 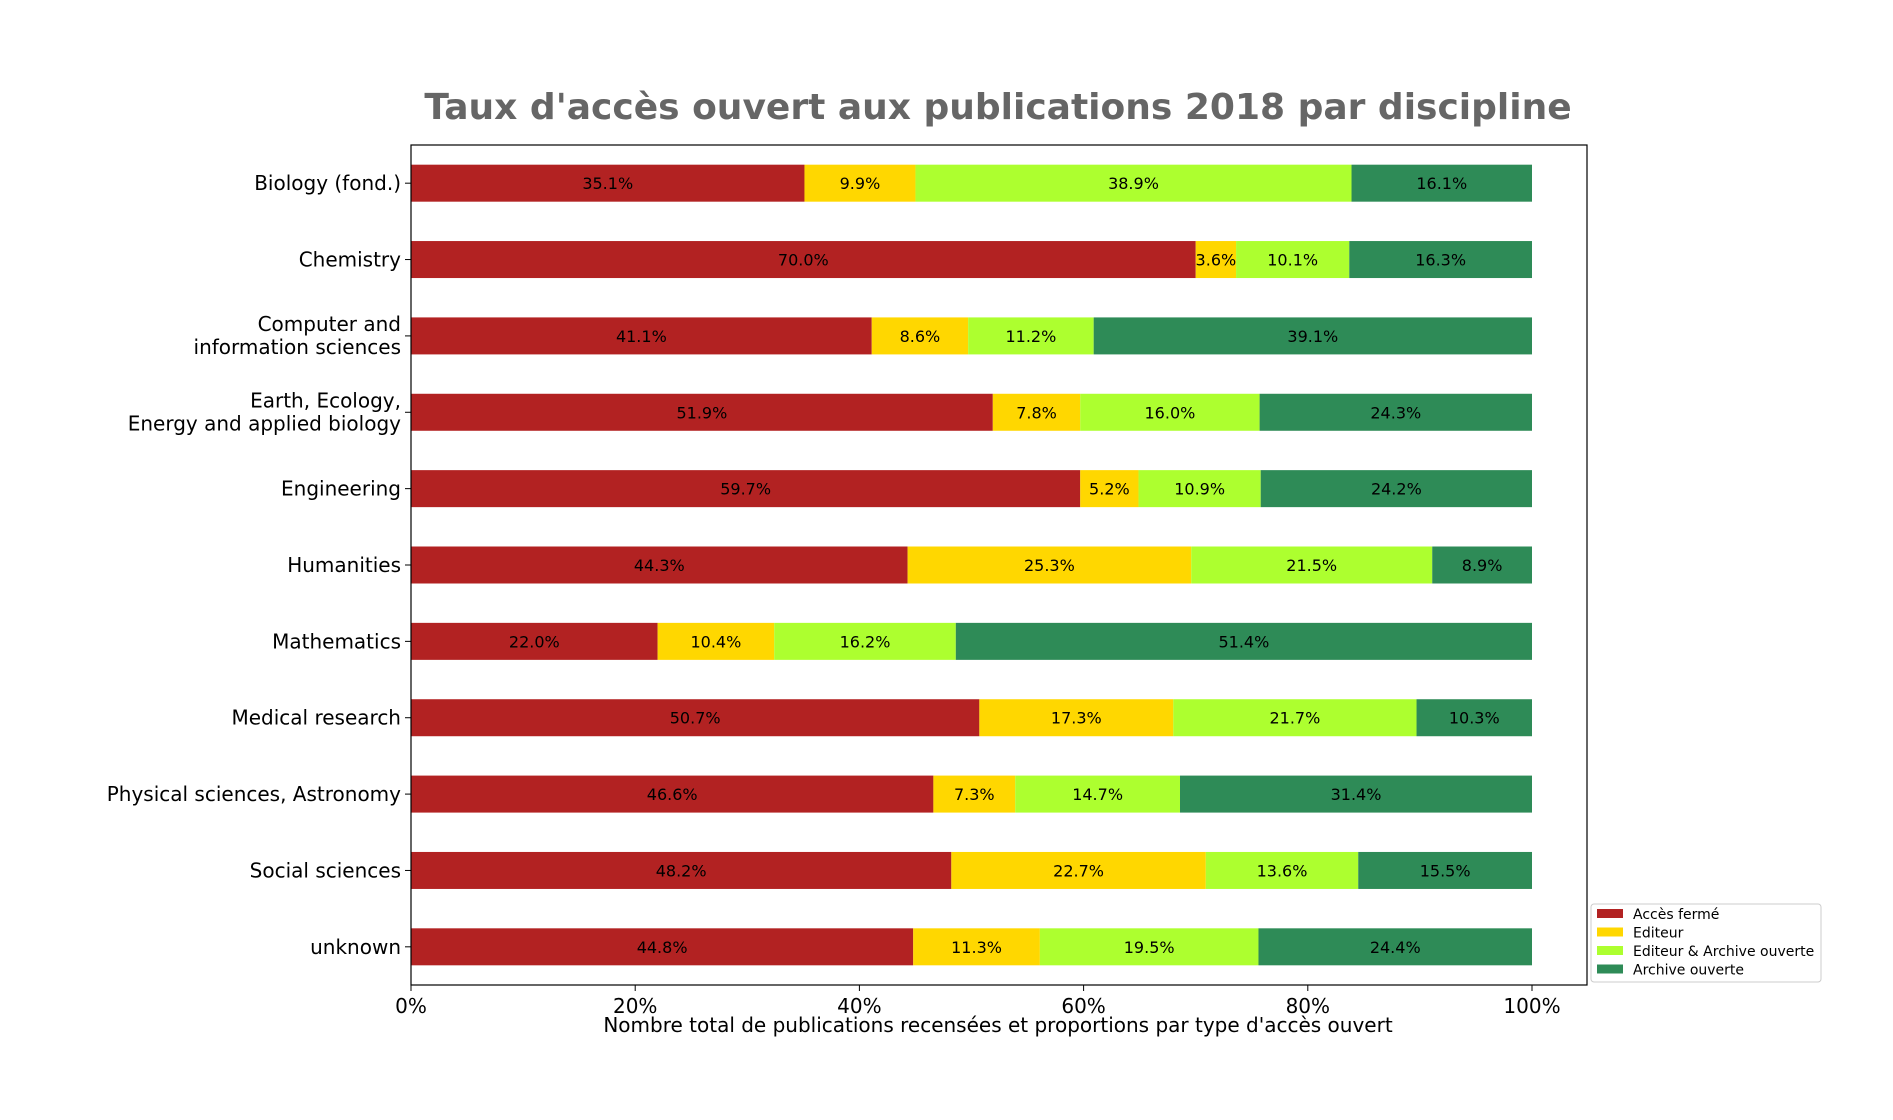 I want to click on x-tick-label: 20%, so click(x=635, y=1006).